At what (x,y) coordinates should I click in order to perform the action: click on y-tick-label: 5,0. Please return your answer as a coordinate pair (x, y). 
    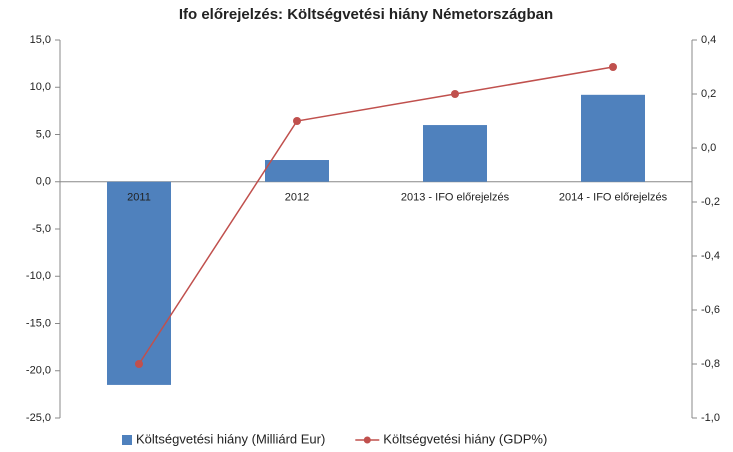
    Looking at the image, I should click on (43, 134).